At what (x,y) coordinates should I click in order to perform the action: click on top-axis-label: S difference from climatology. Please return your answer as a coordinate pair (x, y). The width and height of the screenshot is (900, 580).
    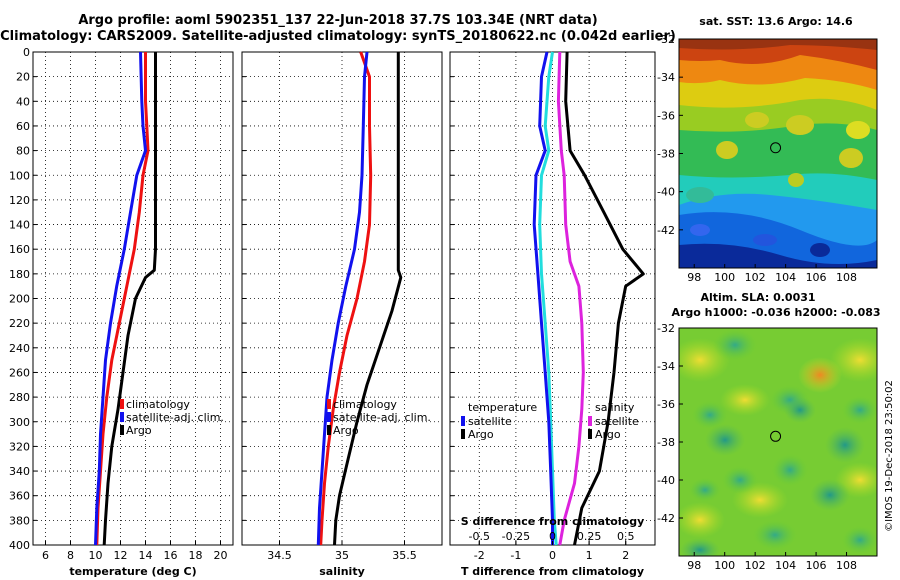
    Looking at the image, I should click on (553, 521).